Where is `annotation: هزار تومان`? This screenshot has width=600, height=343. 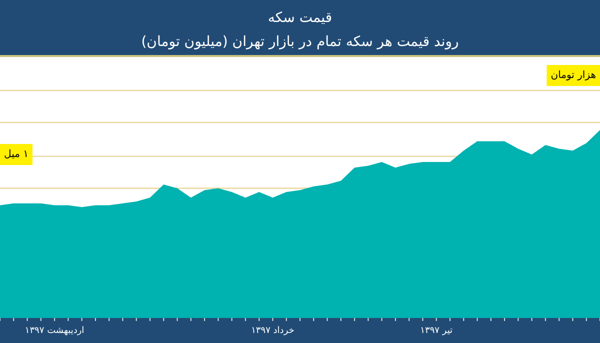 annotation: هزار تومان is located at coordinates (573, 75).